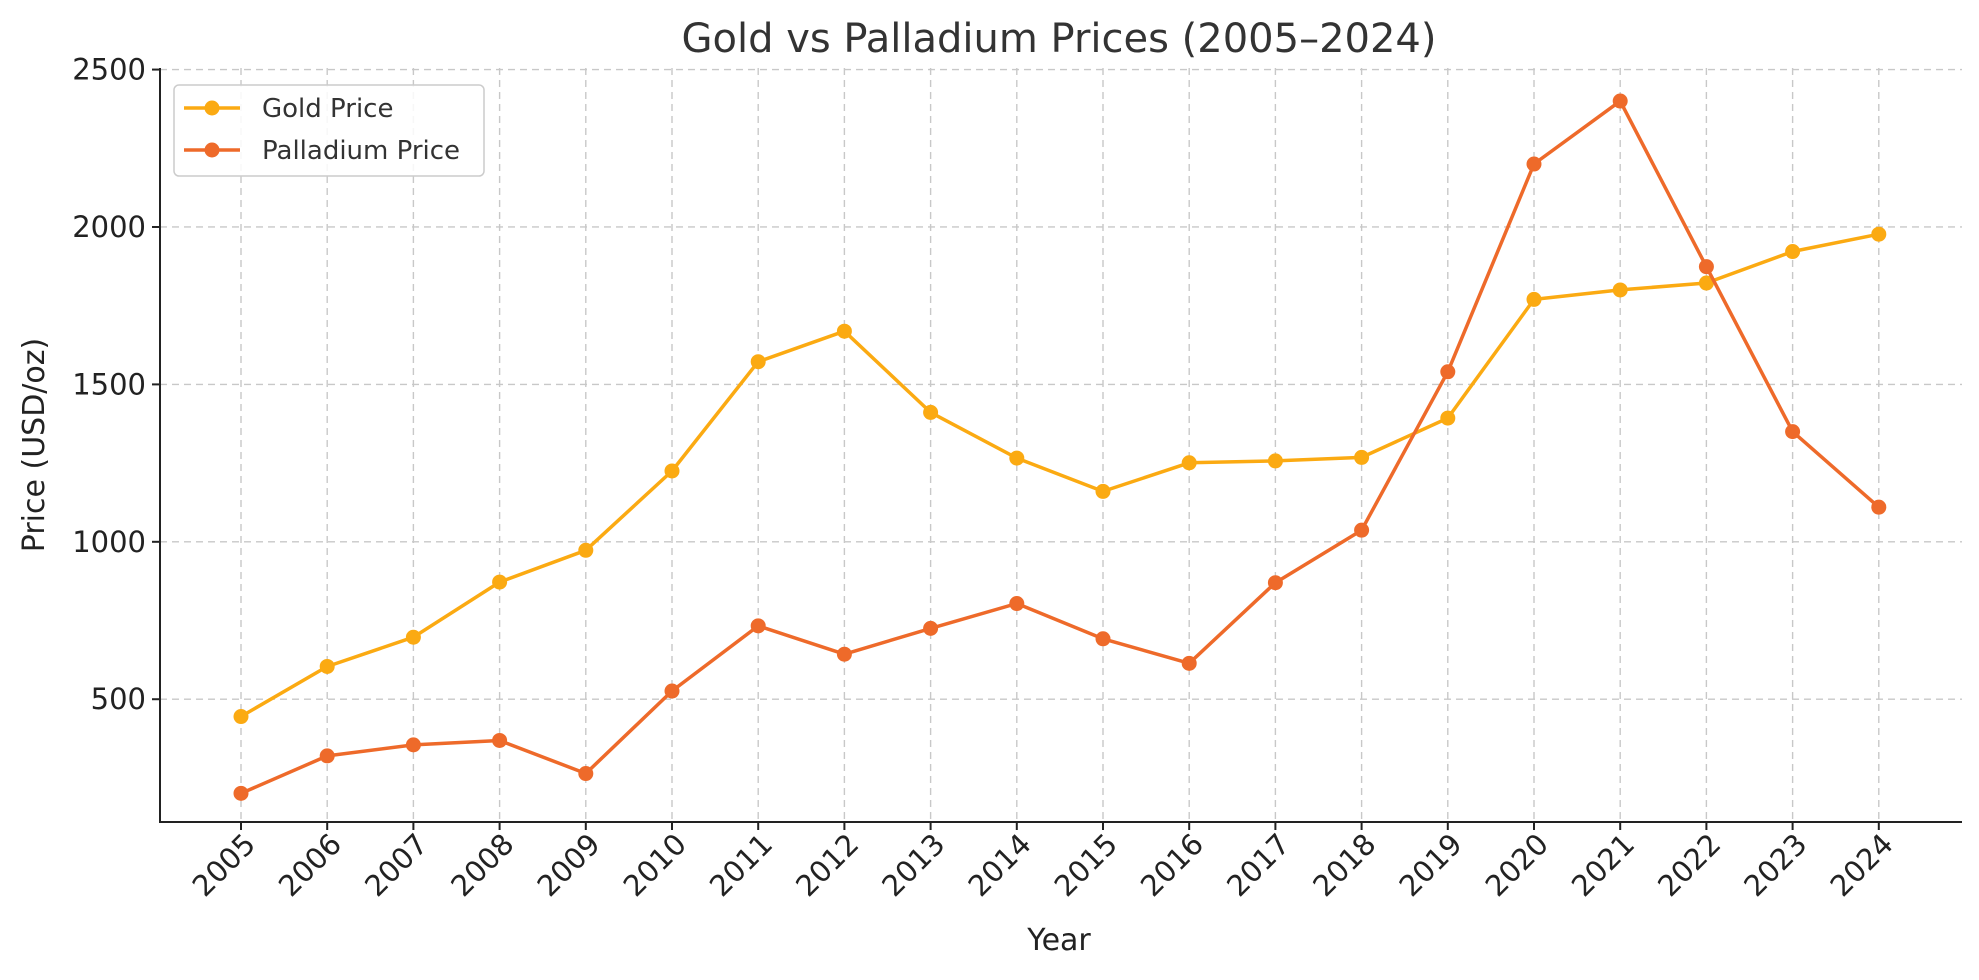  Describe the element at coordinates (1258, 865) in the screenshot. I see `x-tick-label: 2017` at that location.